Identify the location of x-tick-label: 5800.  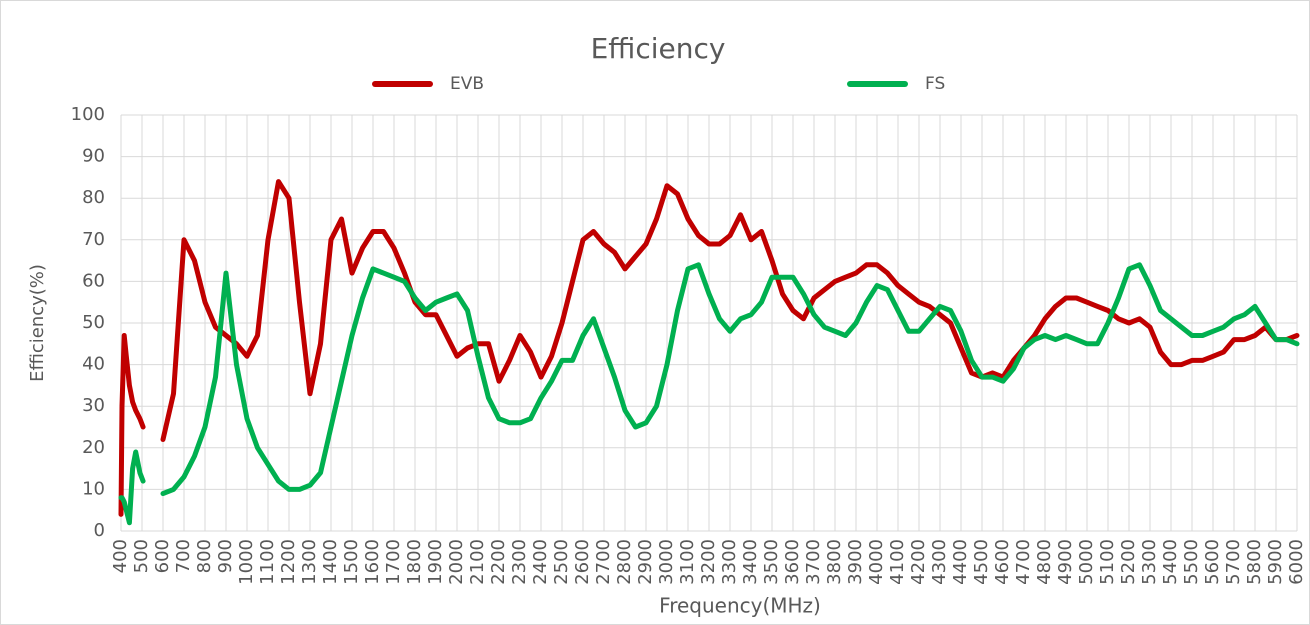
(1254, 562).